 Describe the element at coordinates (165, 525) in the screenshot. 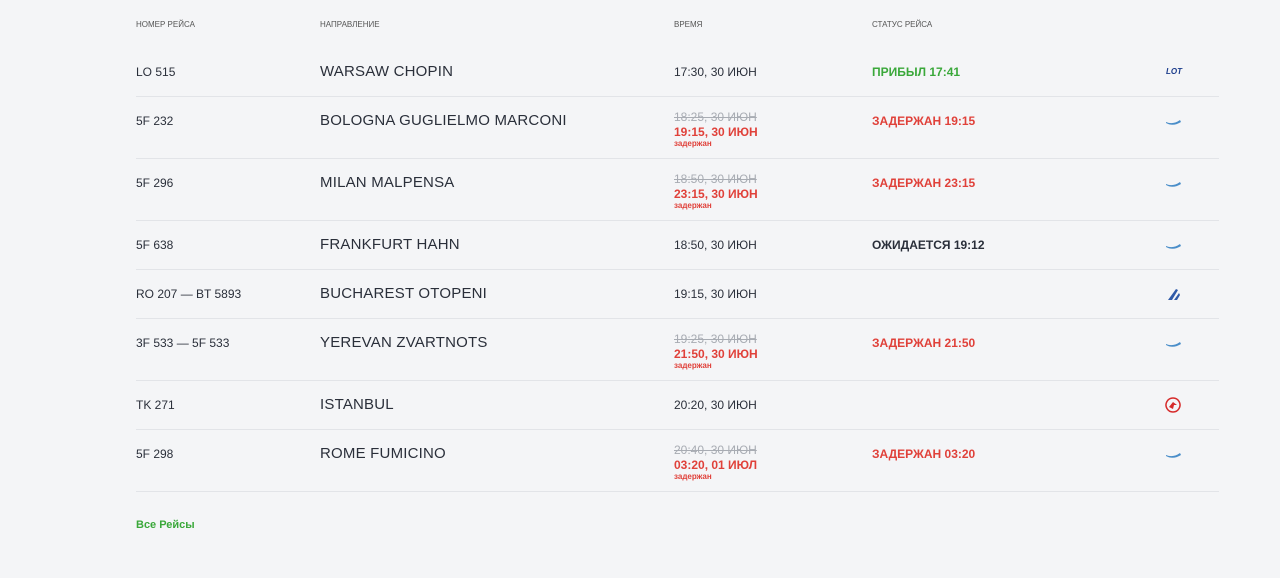

I see `all-flights-link: Все Рейсы` at that location.